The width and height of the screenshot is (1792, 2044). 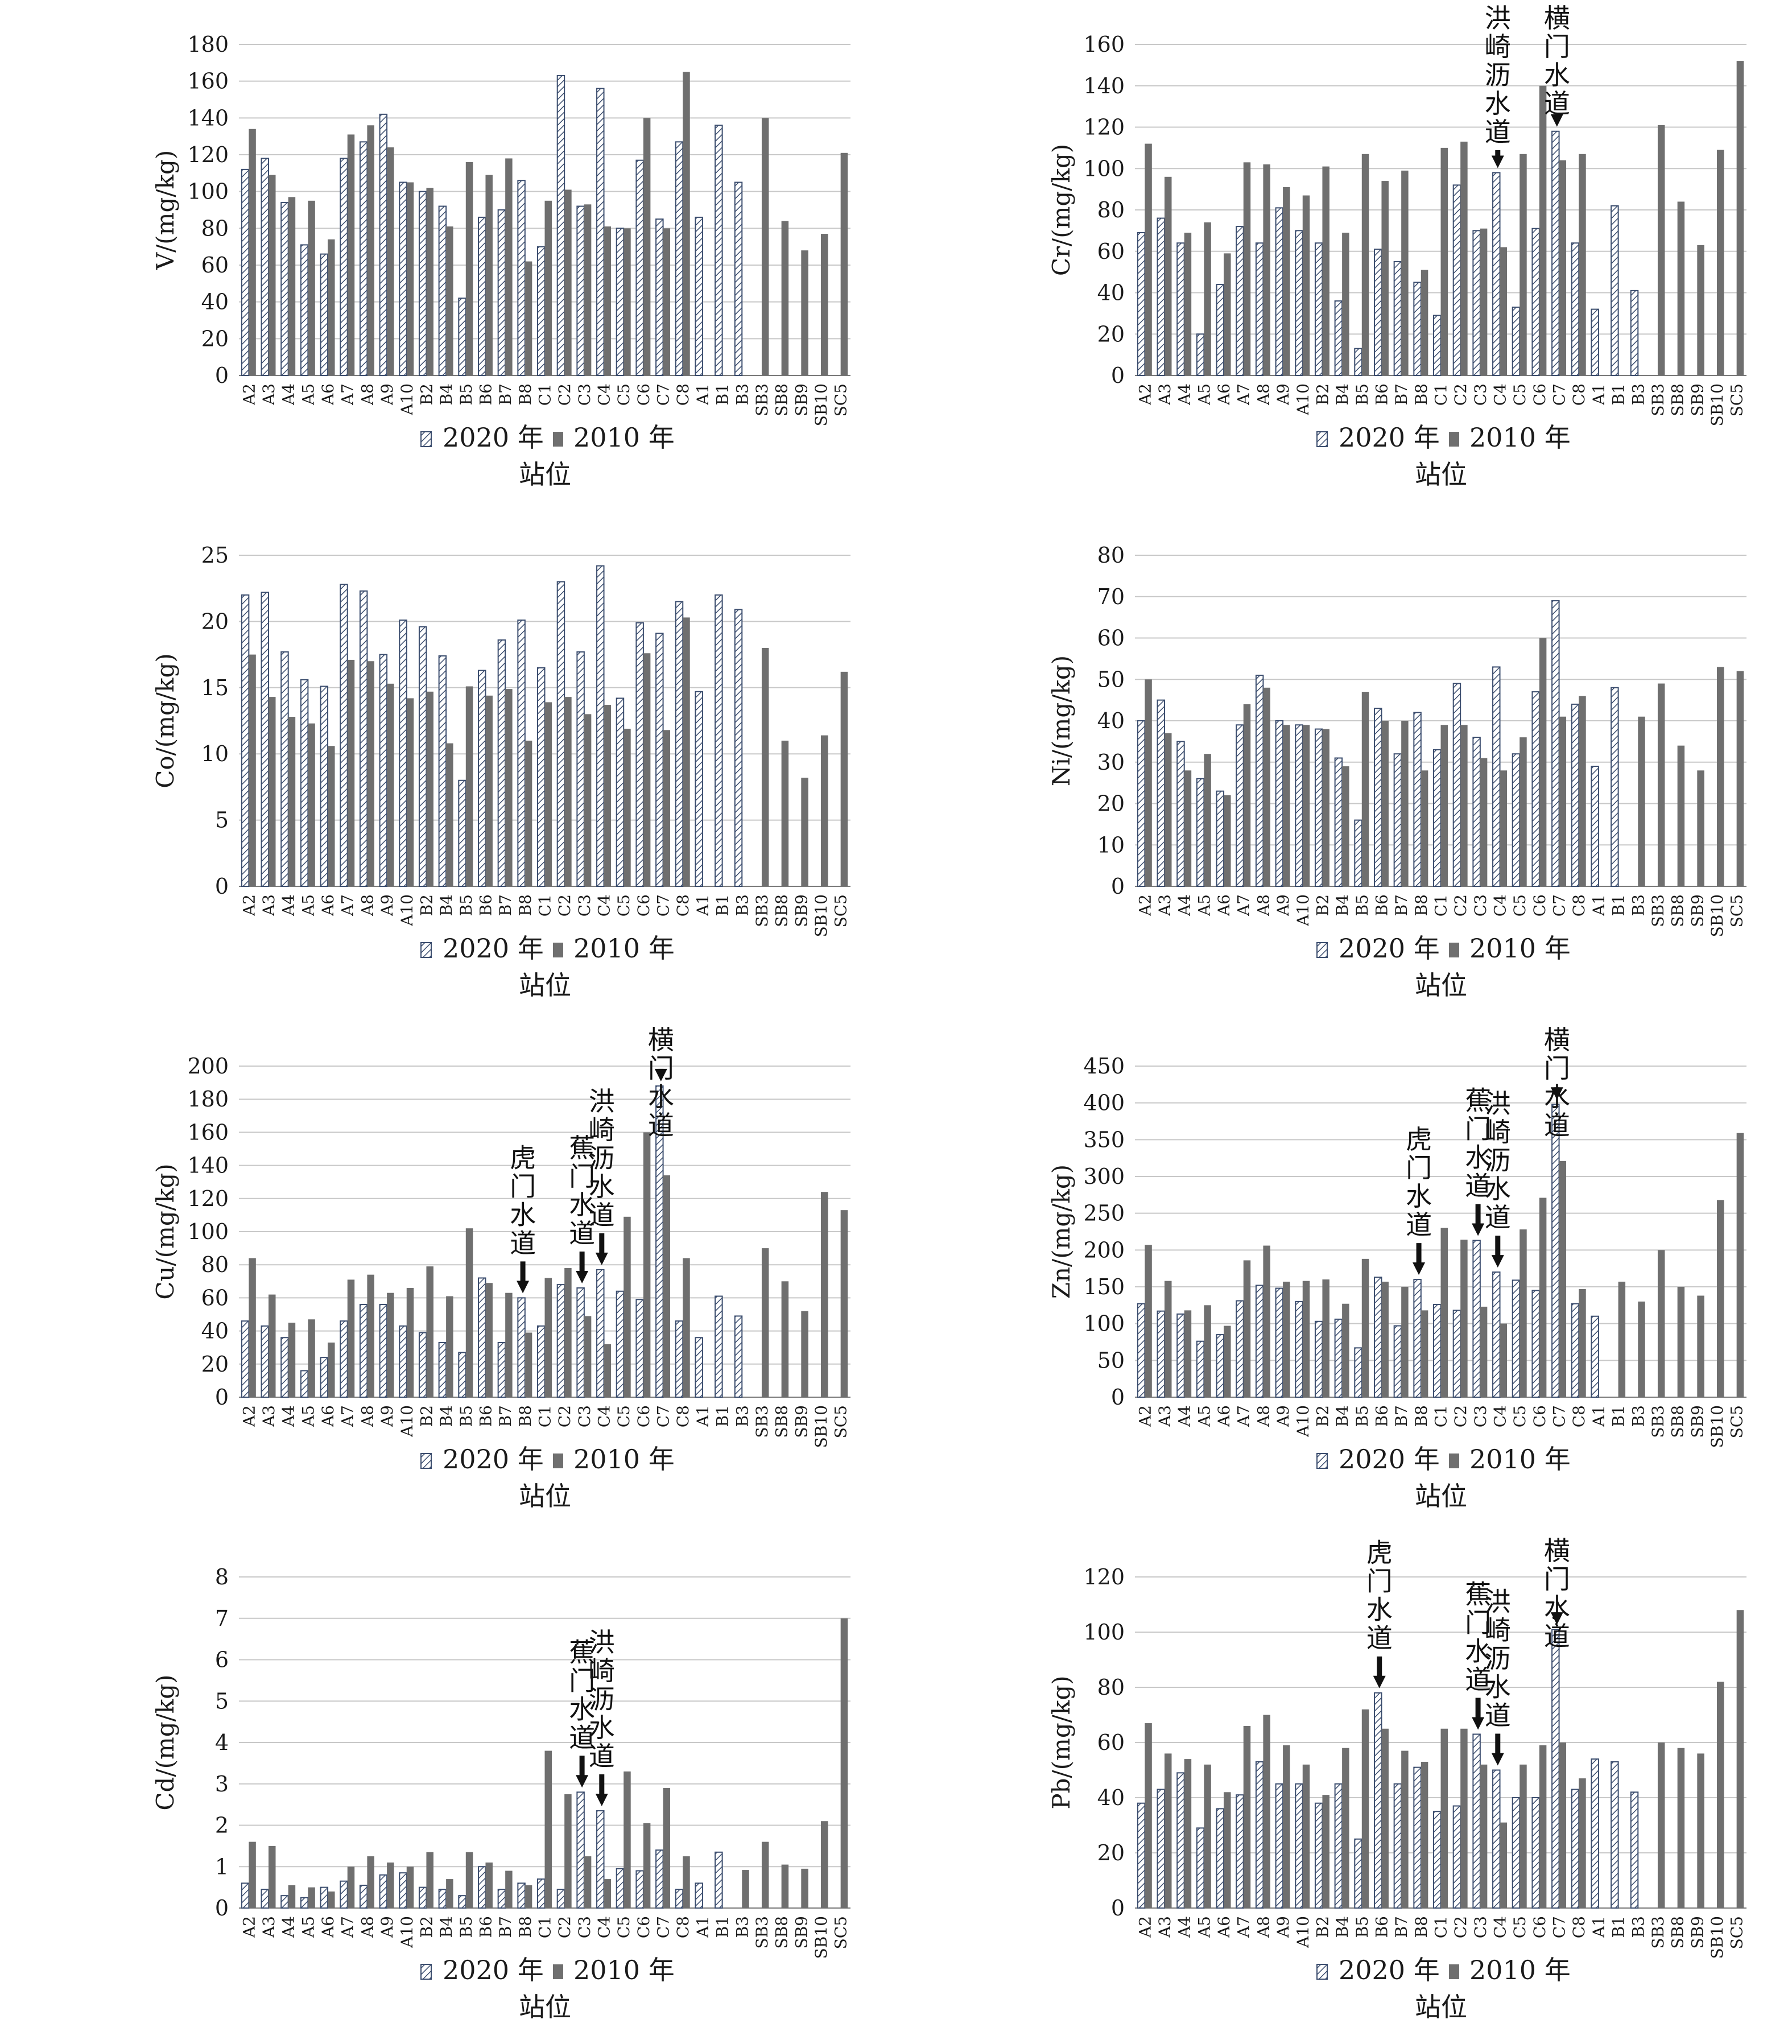 What do you see at coordinates (1419, 1268) in the screenshot?
I see `annotation-arrow-head` at bounding box center [1419, 1268].